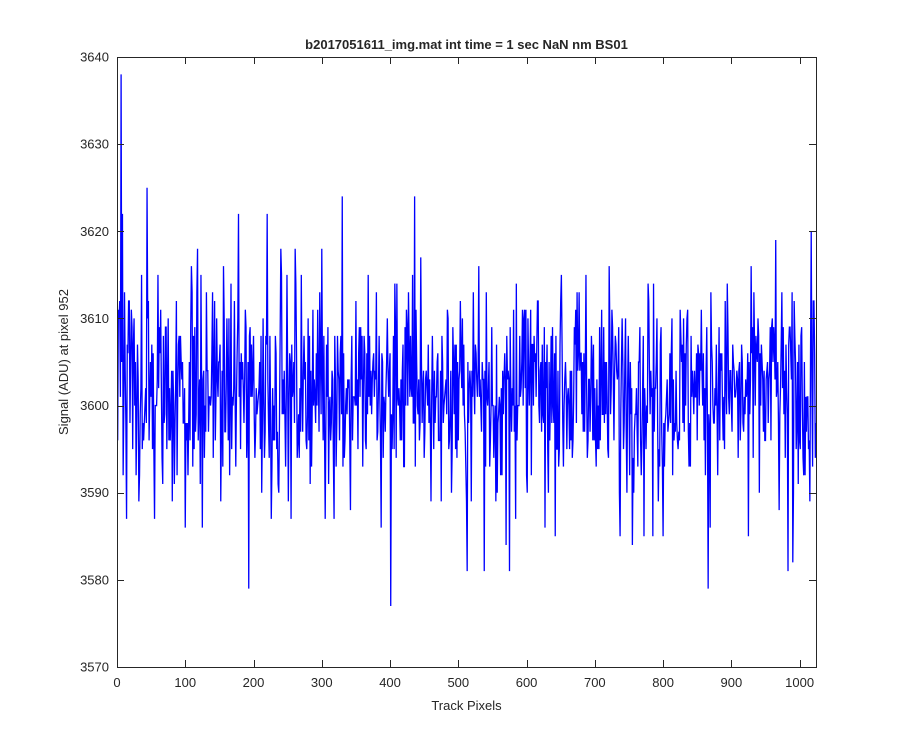 Image resolution: width=900 pixels, height=750 pixels. Describe the element at coordinates (390, 682) in the screenshot. I see `x-tick-label: 400` at that location.